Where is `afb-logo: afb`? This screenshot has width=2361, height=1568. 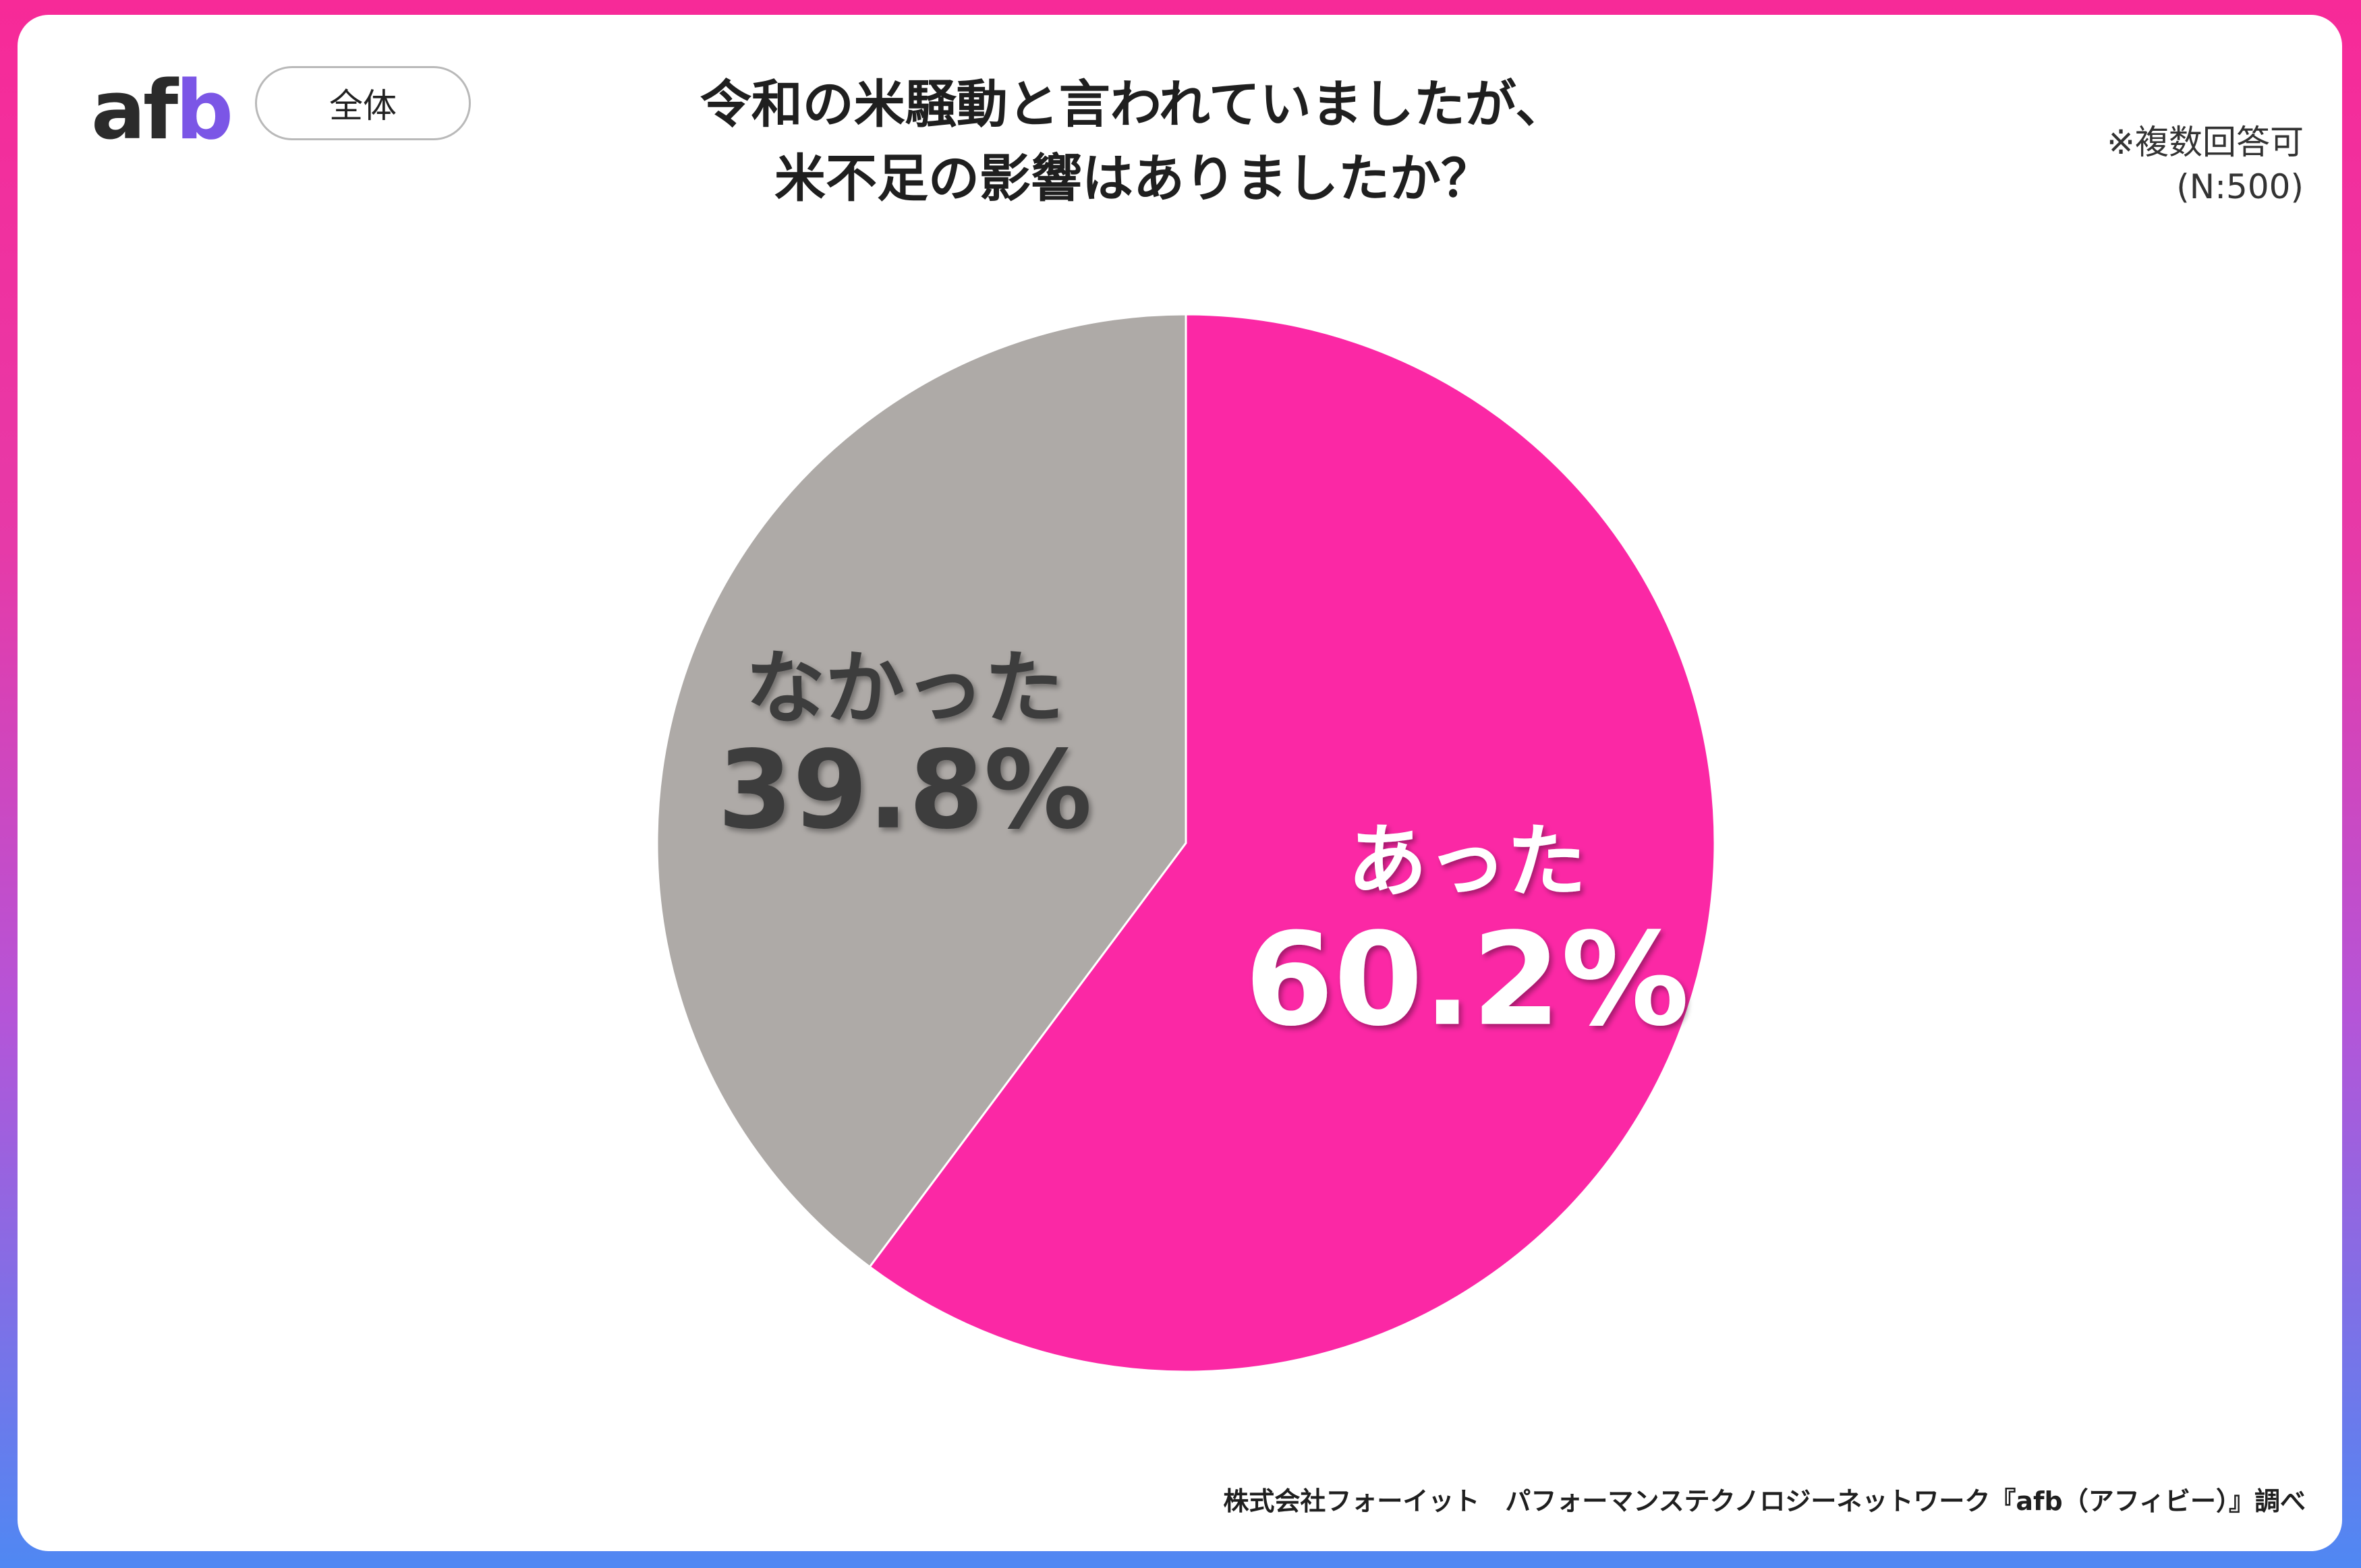
afb-logo: afb is located at coordinates (162, 111).